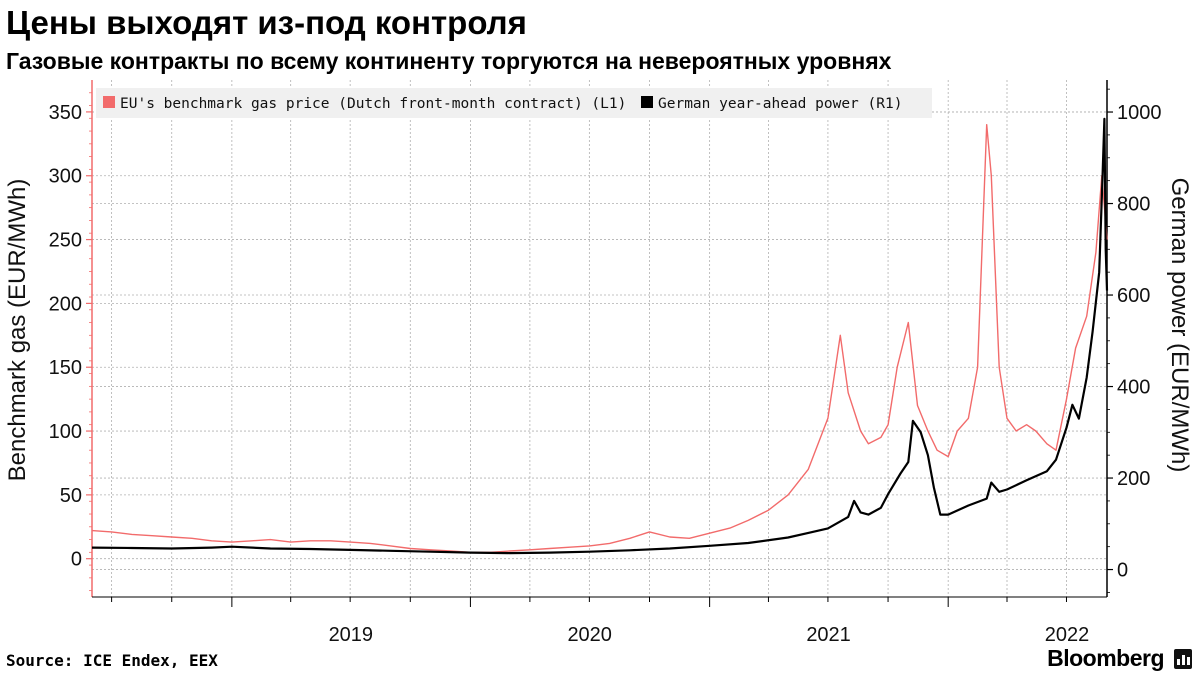 The width and height of the screenshot is (1200, 675). I want to click on tick-label-right: 0, so click(1122, 571).